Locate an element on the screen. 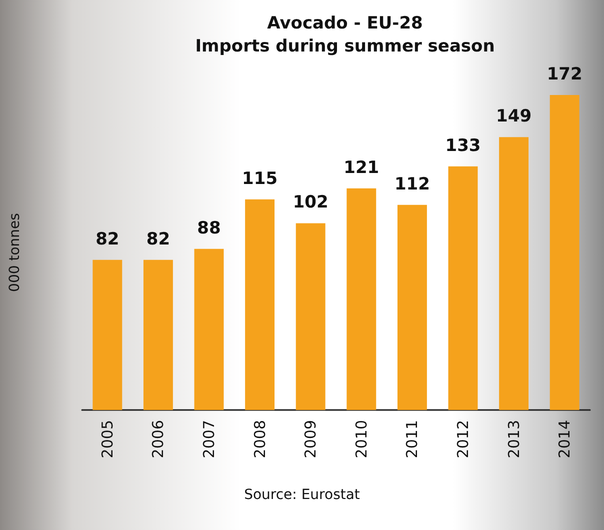 Image resolution: width=604 pixels, height=530 pixels. data-label: 112 is located at coordinates (412, 184).